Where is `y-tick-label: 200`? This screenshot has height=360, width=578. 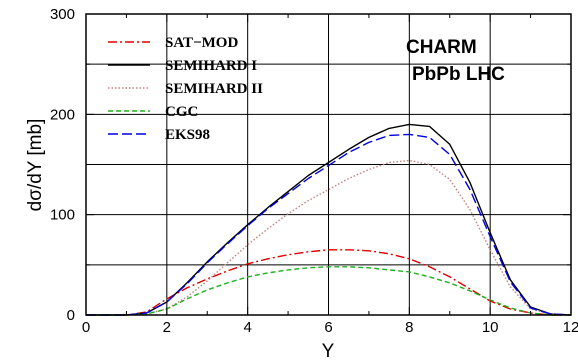 y-tick-label: 200 is located at coordinates (62, 114).